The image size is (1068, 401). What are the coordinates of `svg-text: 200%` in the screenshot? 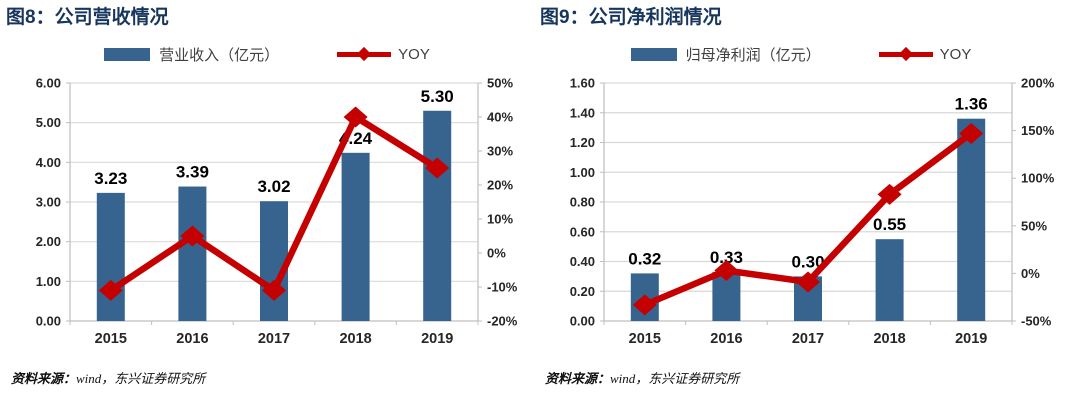 It's located at (1038, 83).